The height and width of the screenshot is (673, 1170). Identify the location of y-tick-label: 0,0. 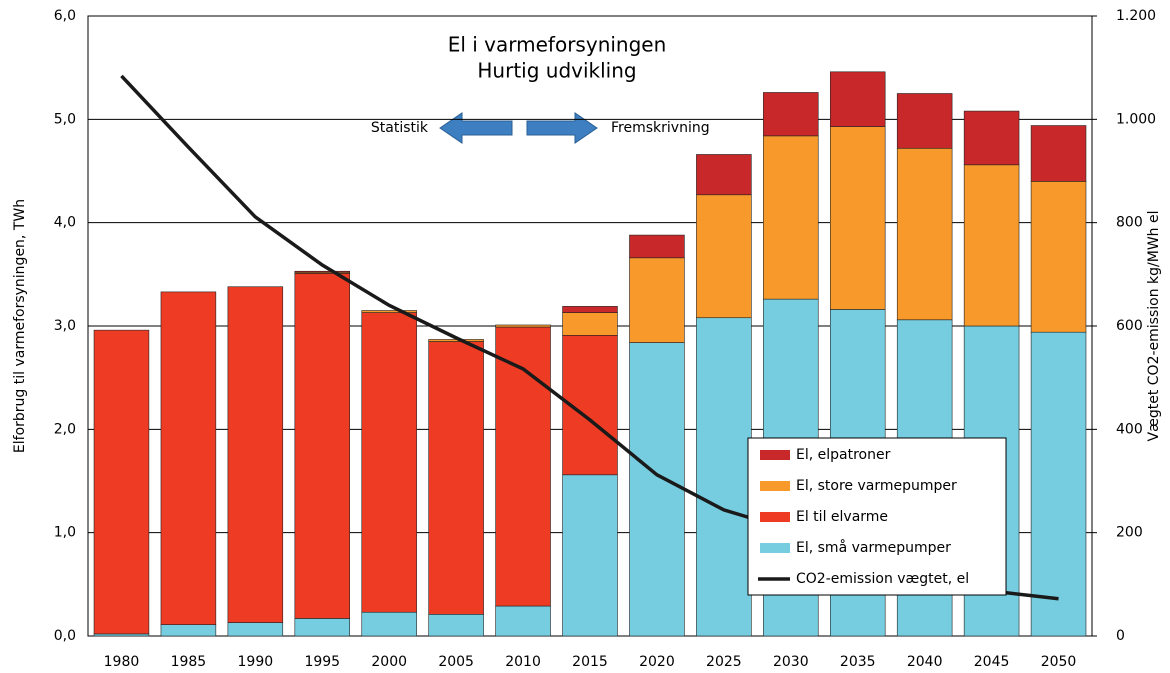
(65, 636).